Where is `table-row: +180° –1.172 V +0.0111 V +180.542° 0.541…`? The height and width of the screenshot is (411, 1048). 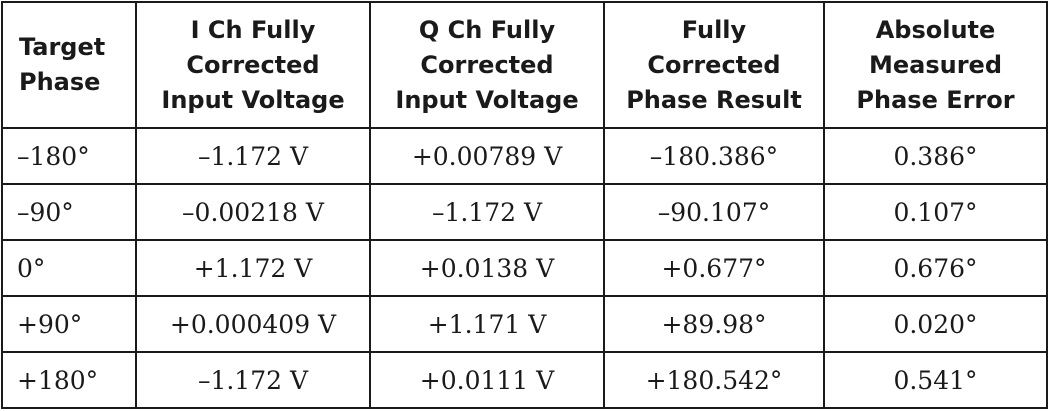
table-row: +180° –1.172 V +0.0111 V +180.542° 0.541… is located at coordinates (524, 380).